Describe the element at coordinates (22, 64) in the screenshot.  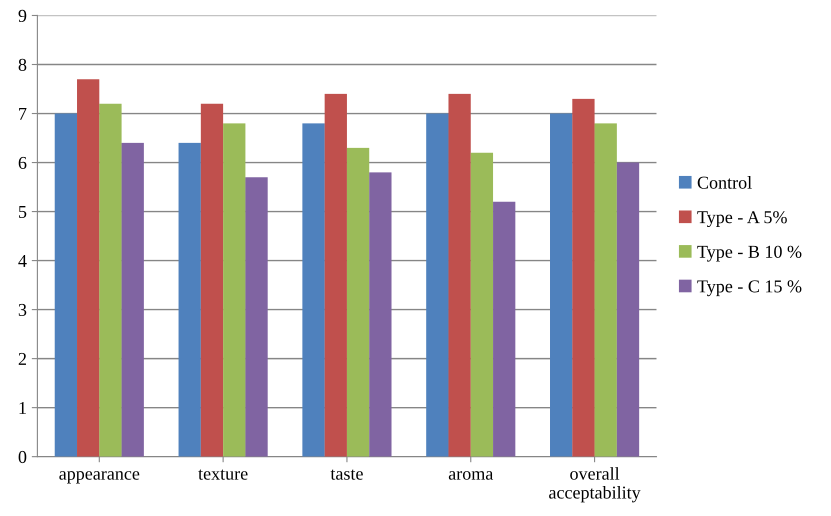
I see `y-tick-label: 8` at that location.